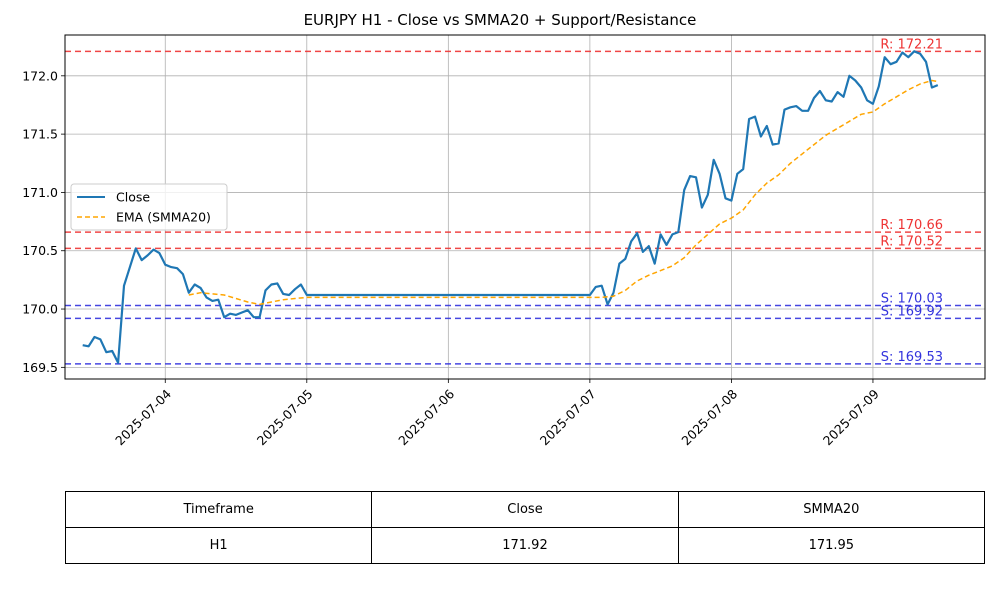 The height and width of the screenshot is (600, 1000). What do you see at coordinates (143, 417) in the screenshot?
I see `x-tick-label: 2025-07-04` at bounding box center [143, 417].